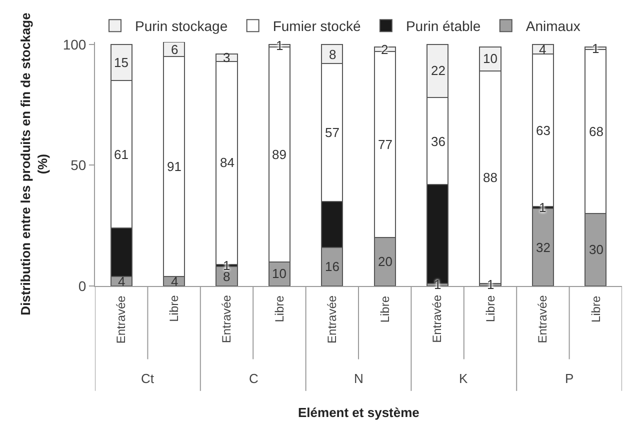 The height and width of the screenshot is (441, 632). Describe the element at coordinates (463, 378) in the screenshot. I see `text: K` at that location.